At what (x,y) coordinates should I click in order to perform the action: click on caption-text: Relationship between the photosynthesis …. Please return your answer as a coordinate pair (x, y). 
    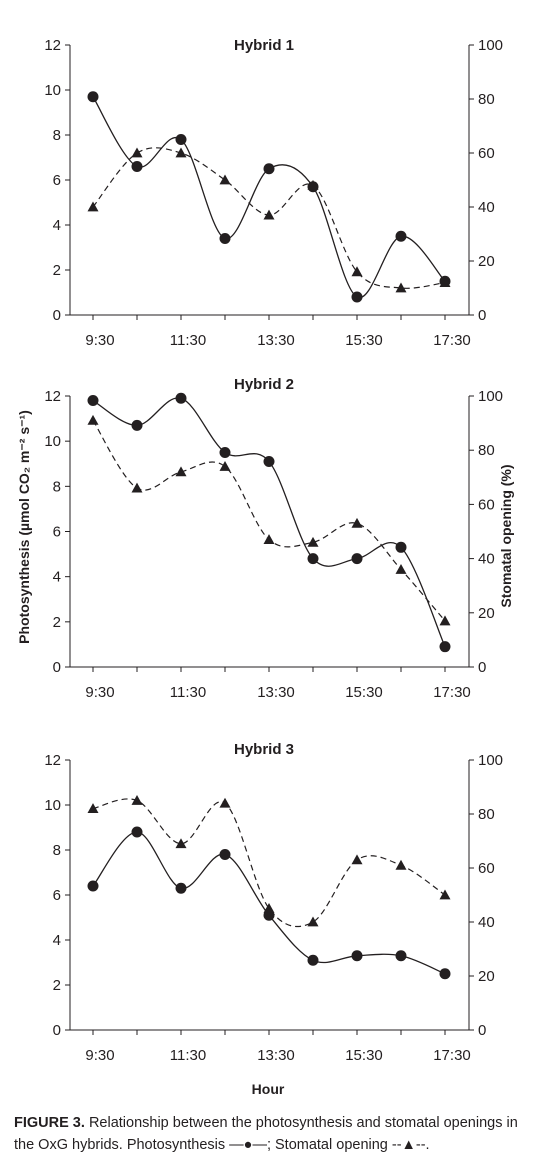
    Looking at the image, I should click on (266, 1134).